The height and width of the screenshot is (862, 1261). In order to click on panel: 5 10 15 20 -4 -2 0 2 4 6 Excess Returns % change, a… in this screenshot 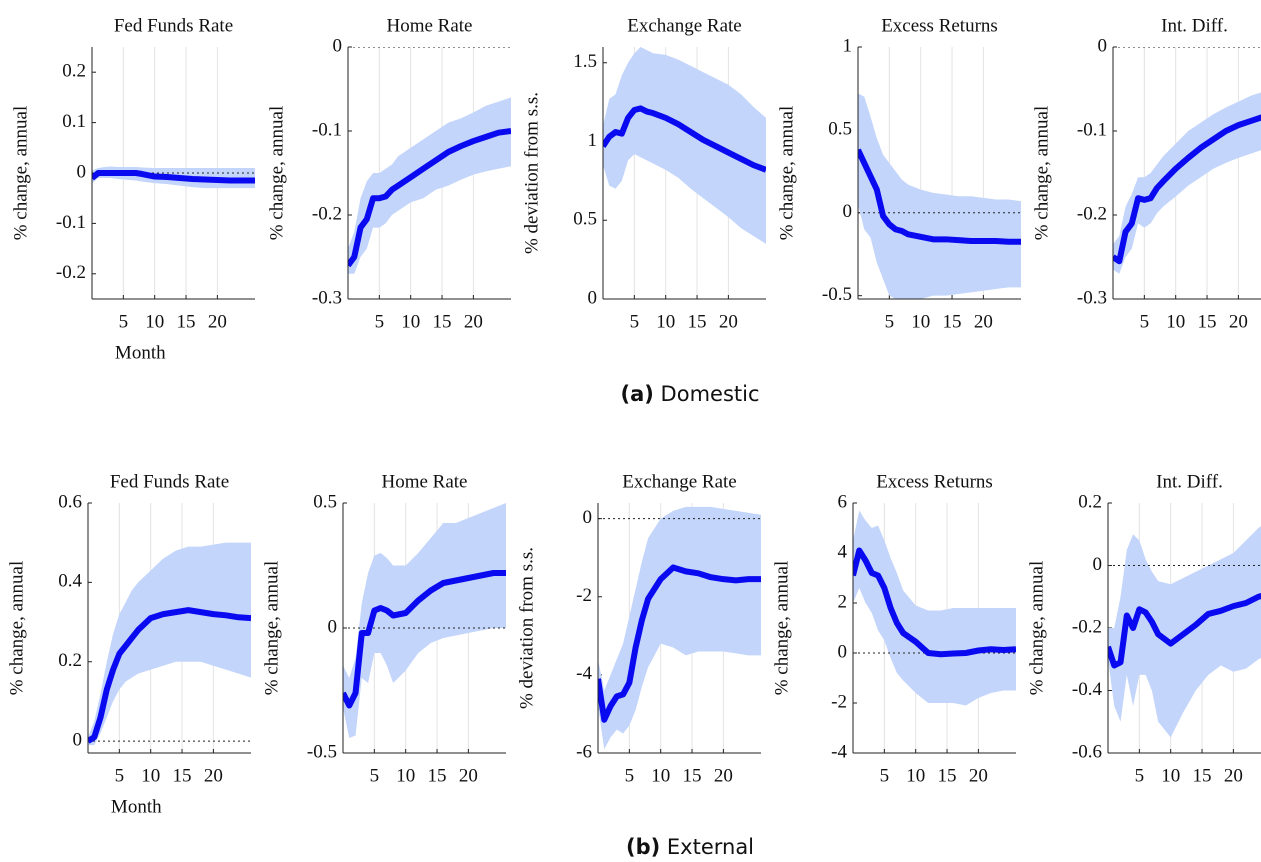, I will do `click(893, 628)`.